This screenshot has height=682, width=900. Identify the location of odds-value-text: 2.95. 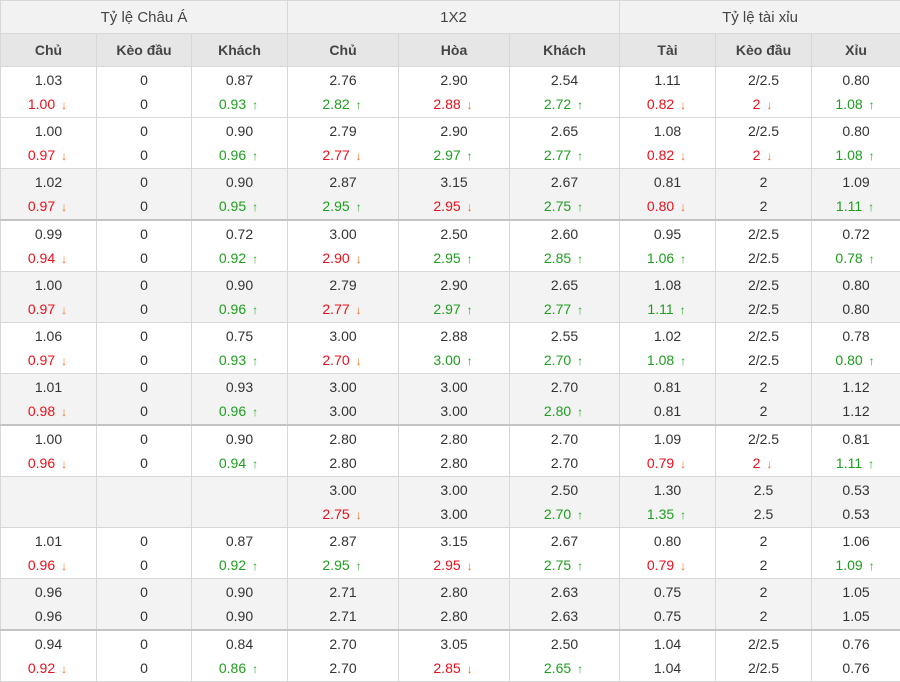
(335, 565).